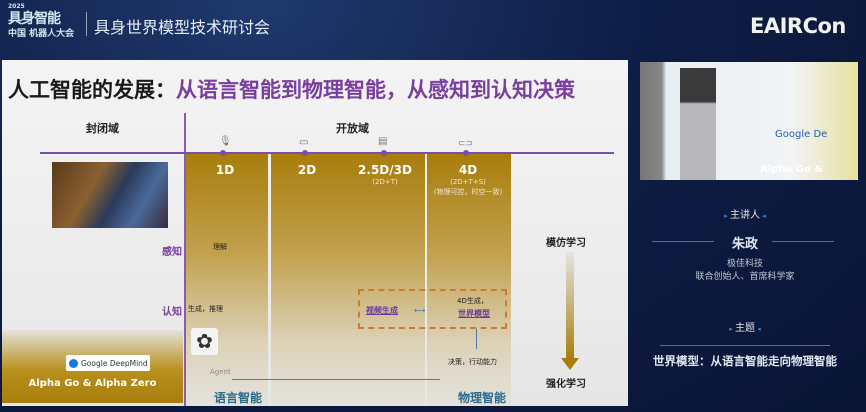 This screenshot has width=866, height=412. Describe the element at coordinates (476, 339) in the screenshot. I see `down-arrow` at that location.